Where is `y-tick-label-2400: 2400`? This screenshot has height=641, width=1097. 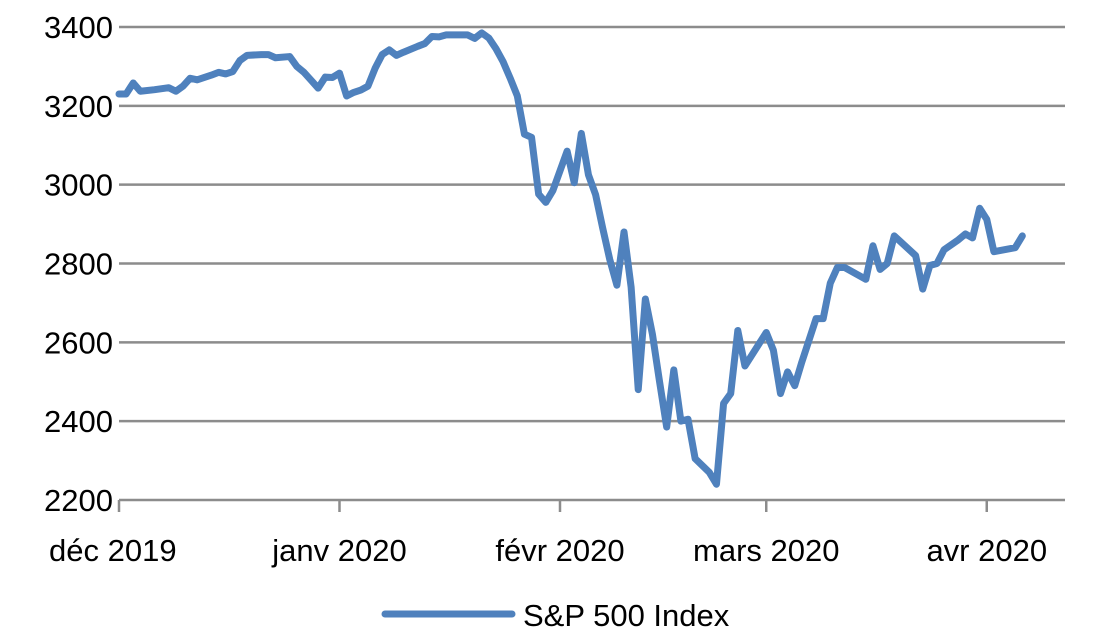
y-tick-label-2400: 2400 is located at coordinates (78, 421).